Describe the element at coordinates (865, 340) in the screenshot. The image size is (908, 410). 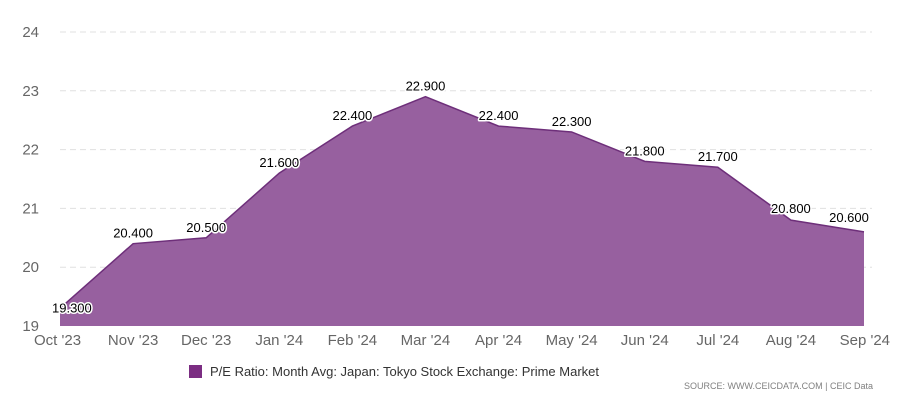
I see `x-tick-label: Sep '24` at that location.